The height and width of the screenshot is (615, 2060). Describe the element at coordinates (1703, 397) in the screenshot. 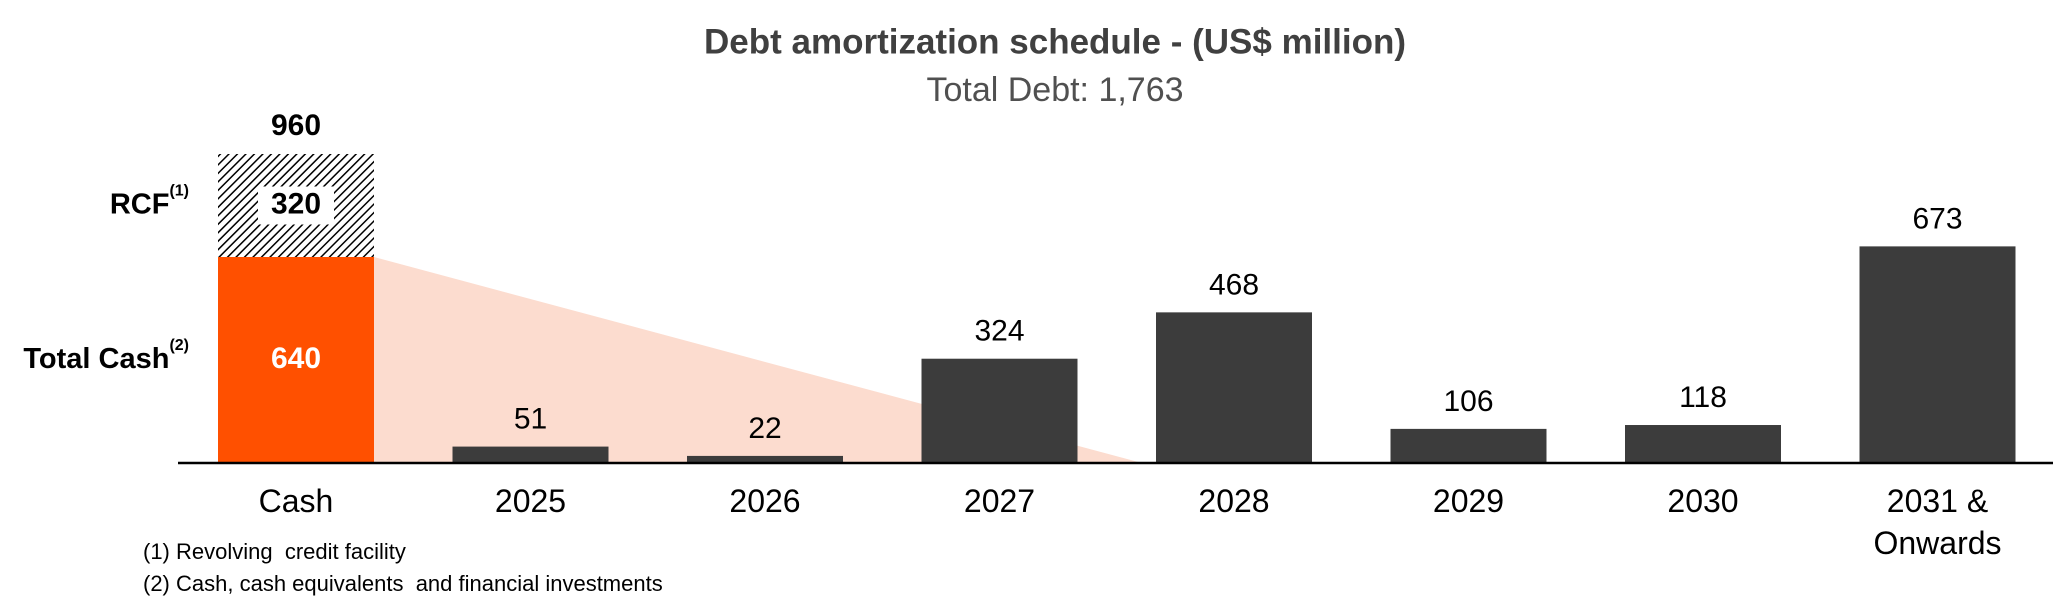

I see `value-label: 118` at that location.